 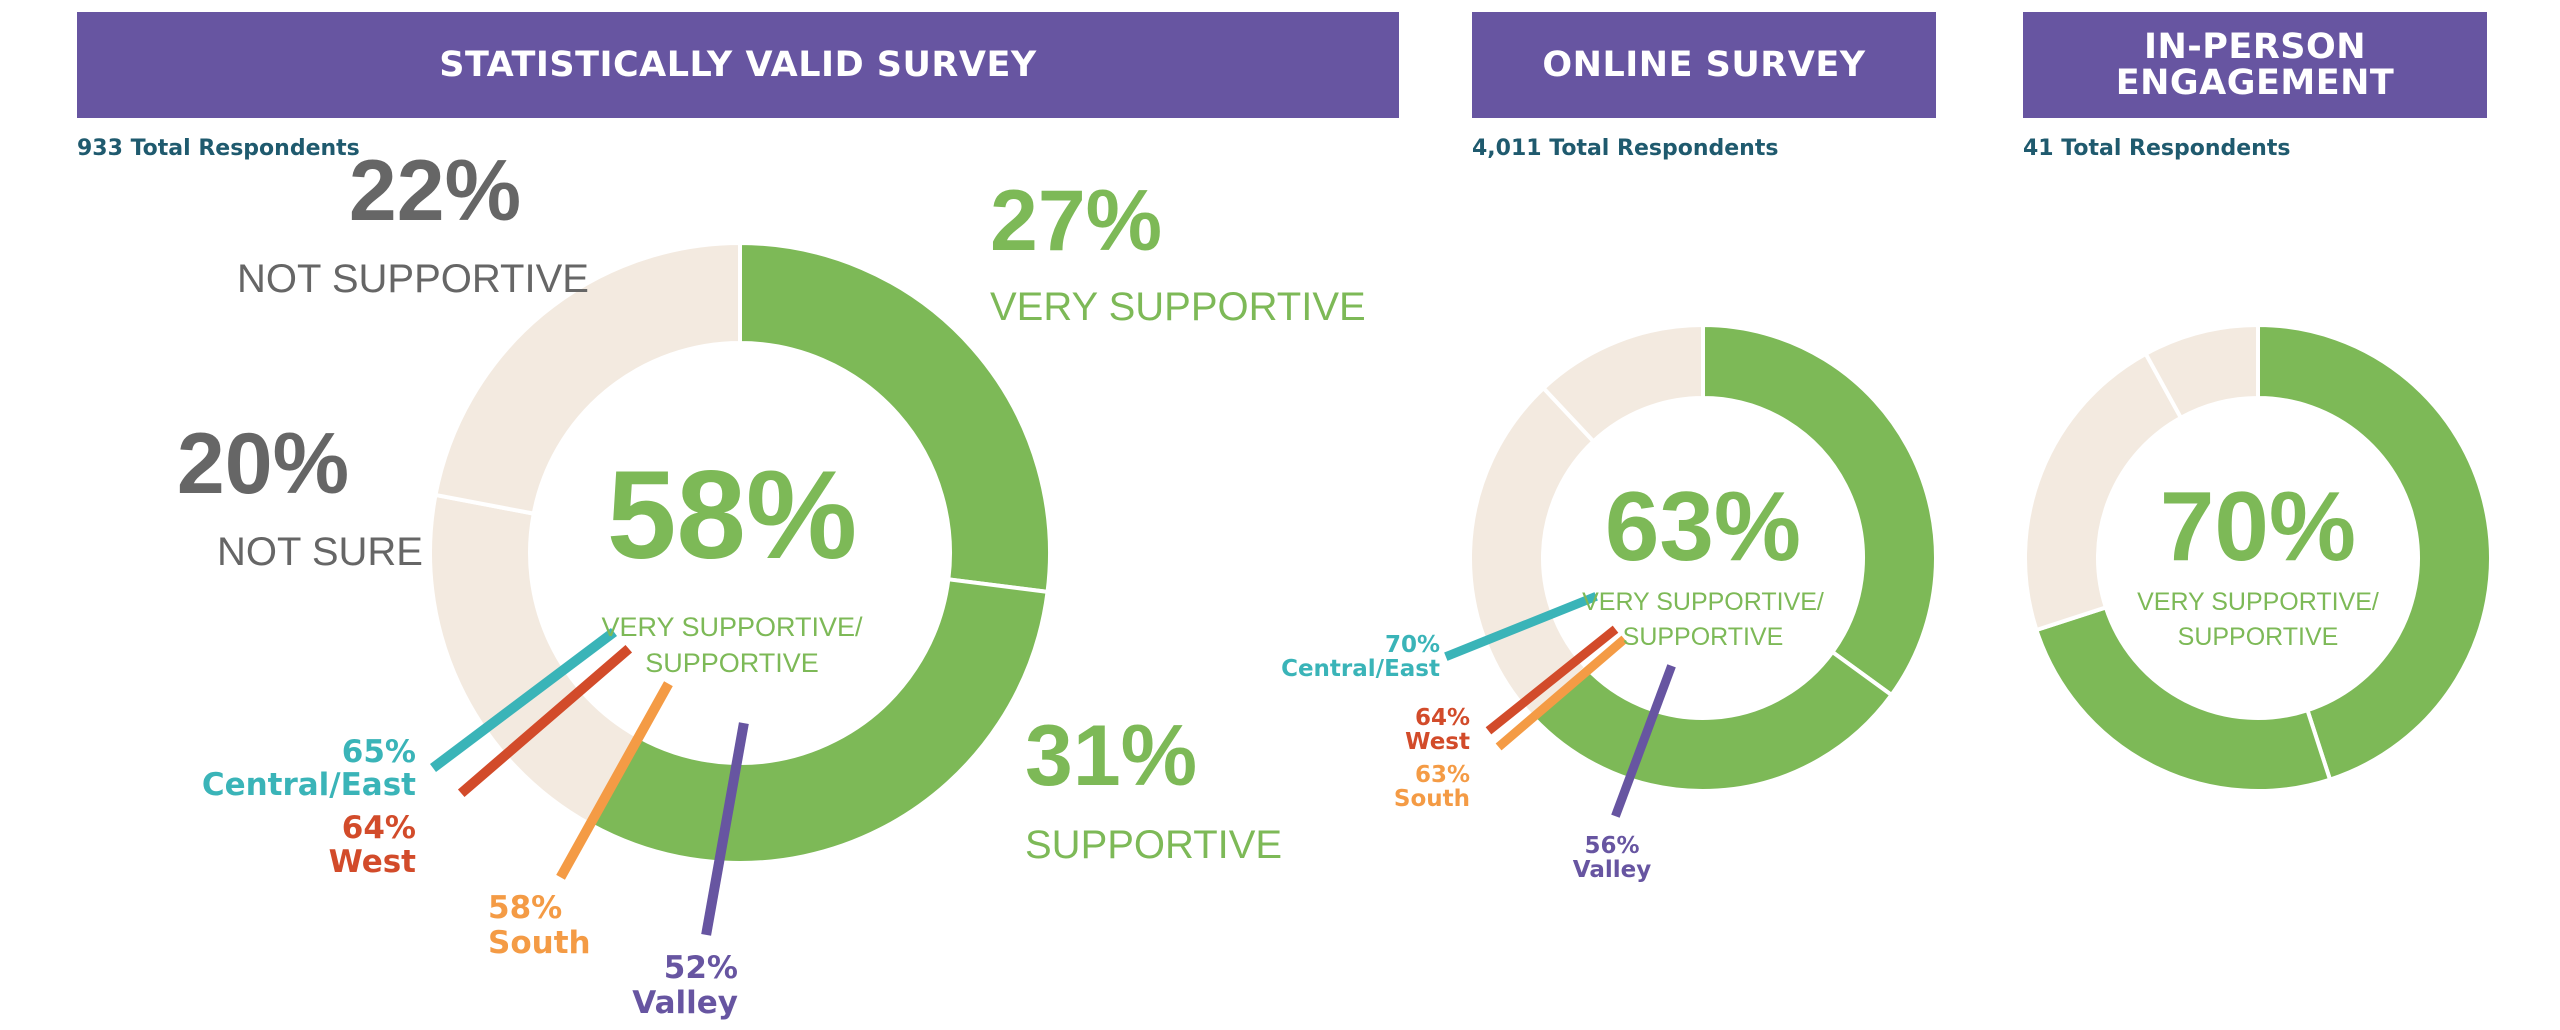 I want to click on header-statistically-valid-survey: STATISTICALLY VALID SURVEY, so click(x=738, y=65).